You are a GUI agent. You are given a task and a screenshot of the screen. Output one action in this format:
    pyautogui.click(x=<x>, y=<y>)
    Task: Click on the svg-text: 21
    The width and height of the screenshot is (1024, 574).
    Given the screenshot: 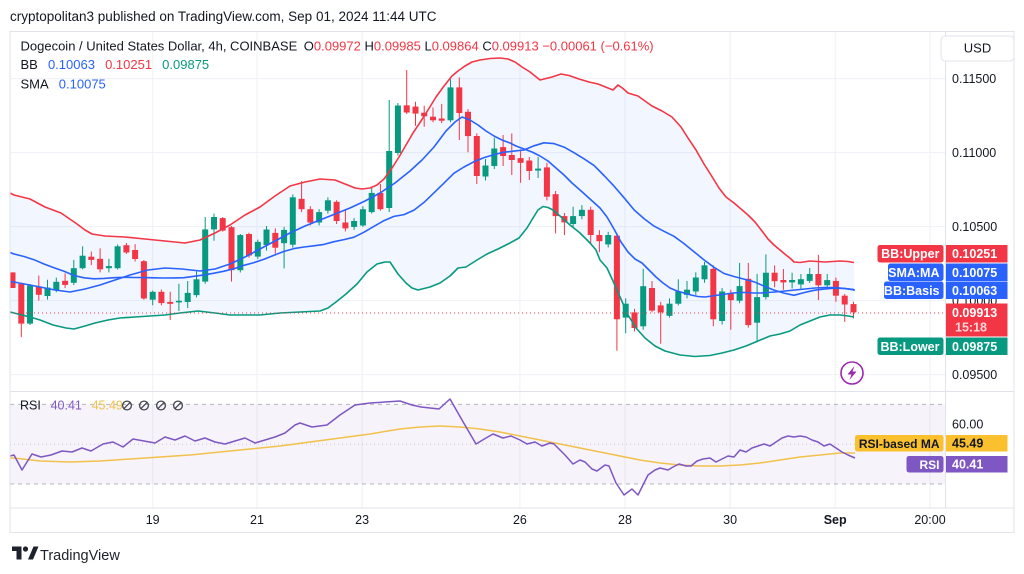 What is the action you would take?
    pyautogui.click(x=257, y=520)
    